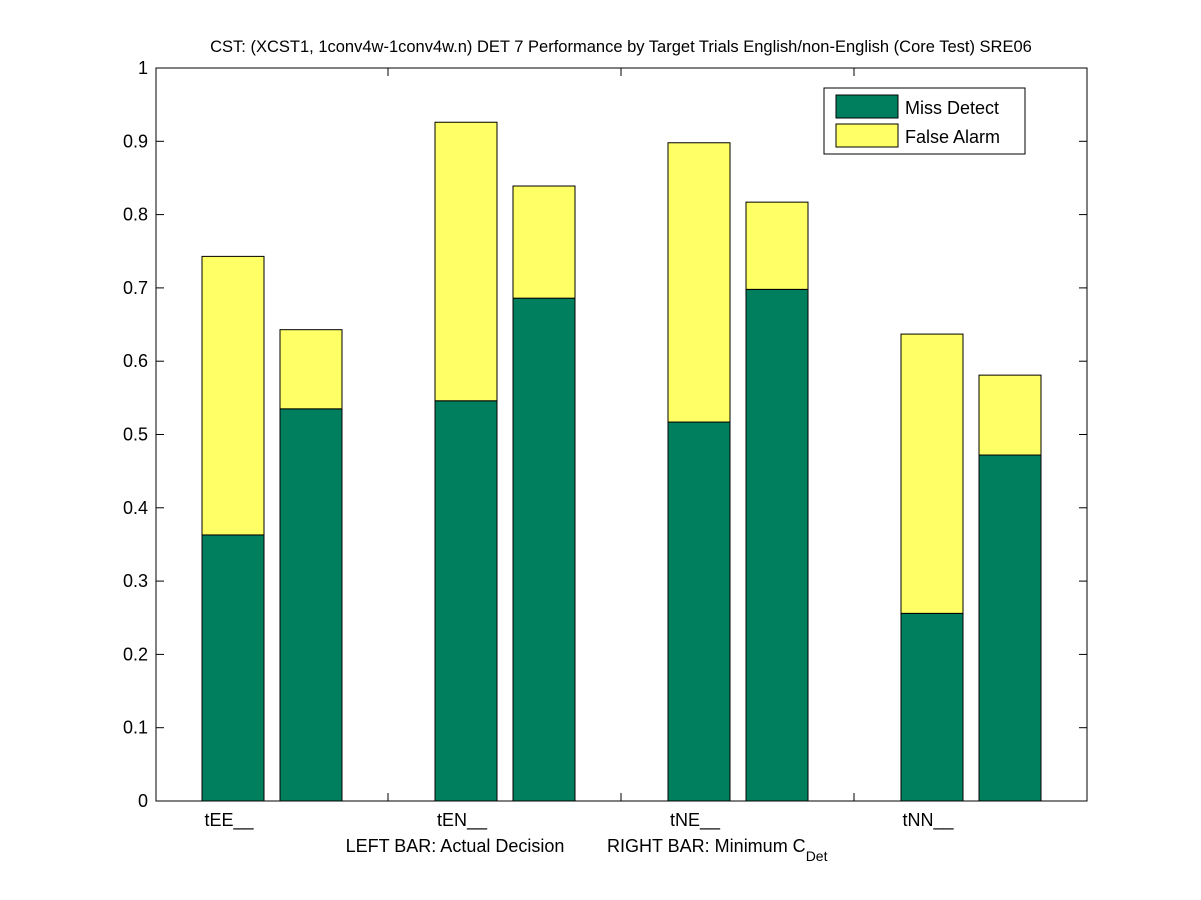 The height and width of the screenshot is (900, 1201). I want to click on bar-tne-actual-miss-detect, so click(699, 611).